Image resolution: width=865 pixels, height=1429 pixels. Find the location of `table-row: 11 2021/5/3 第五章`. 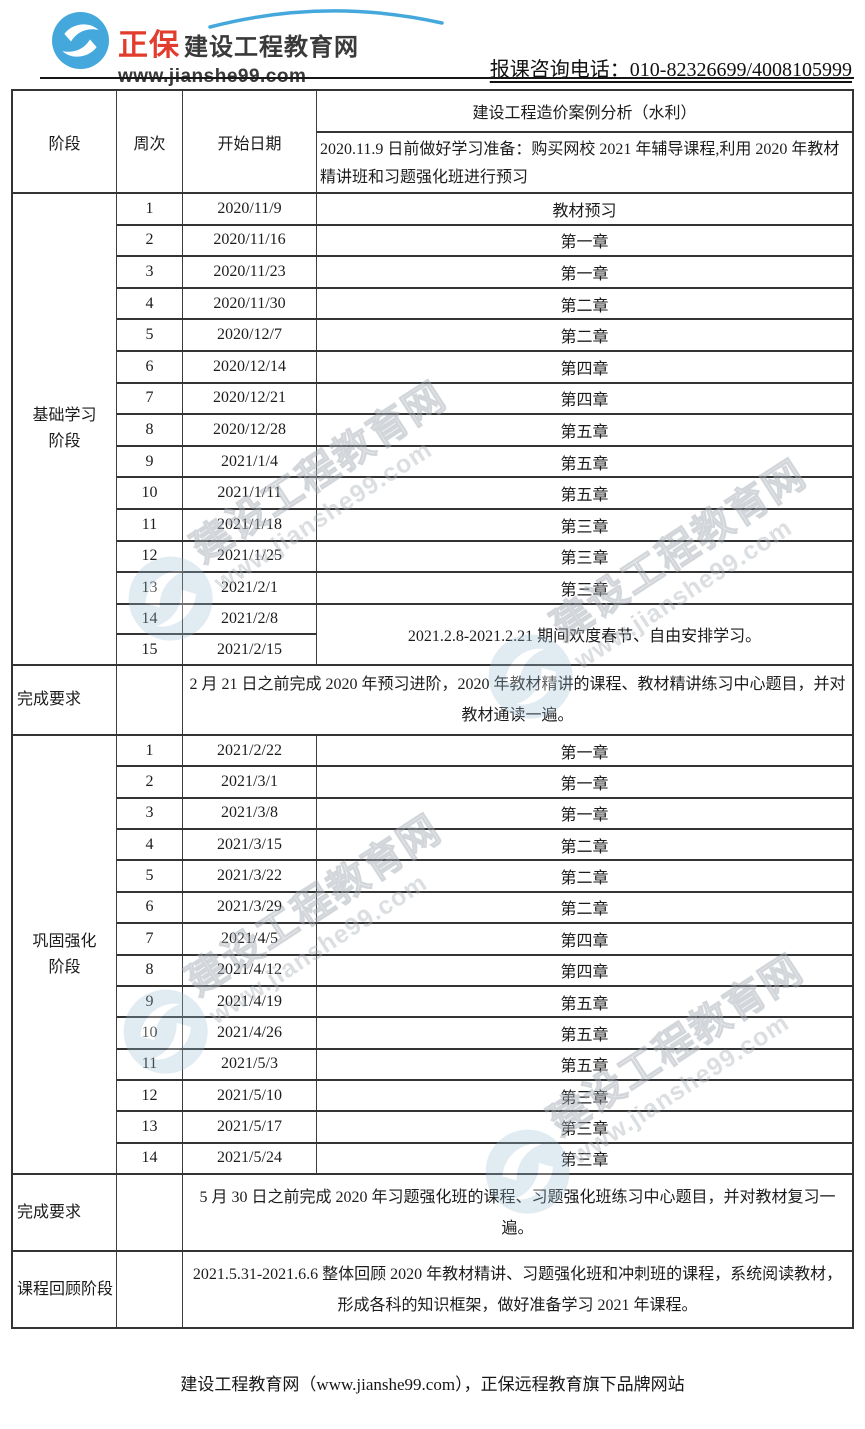

table-row: 11 2021/5/3 第五章 is located at coordinates (484, 1063).